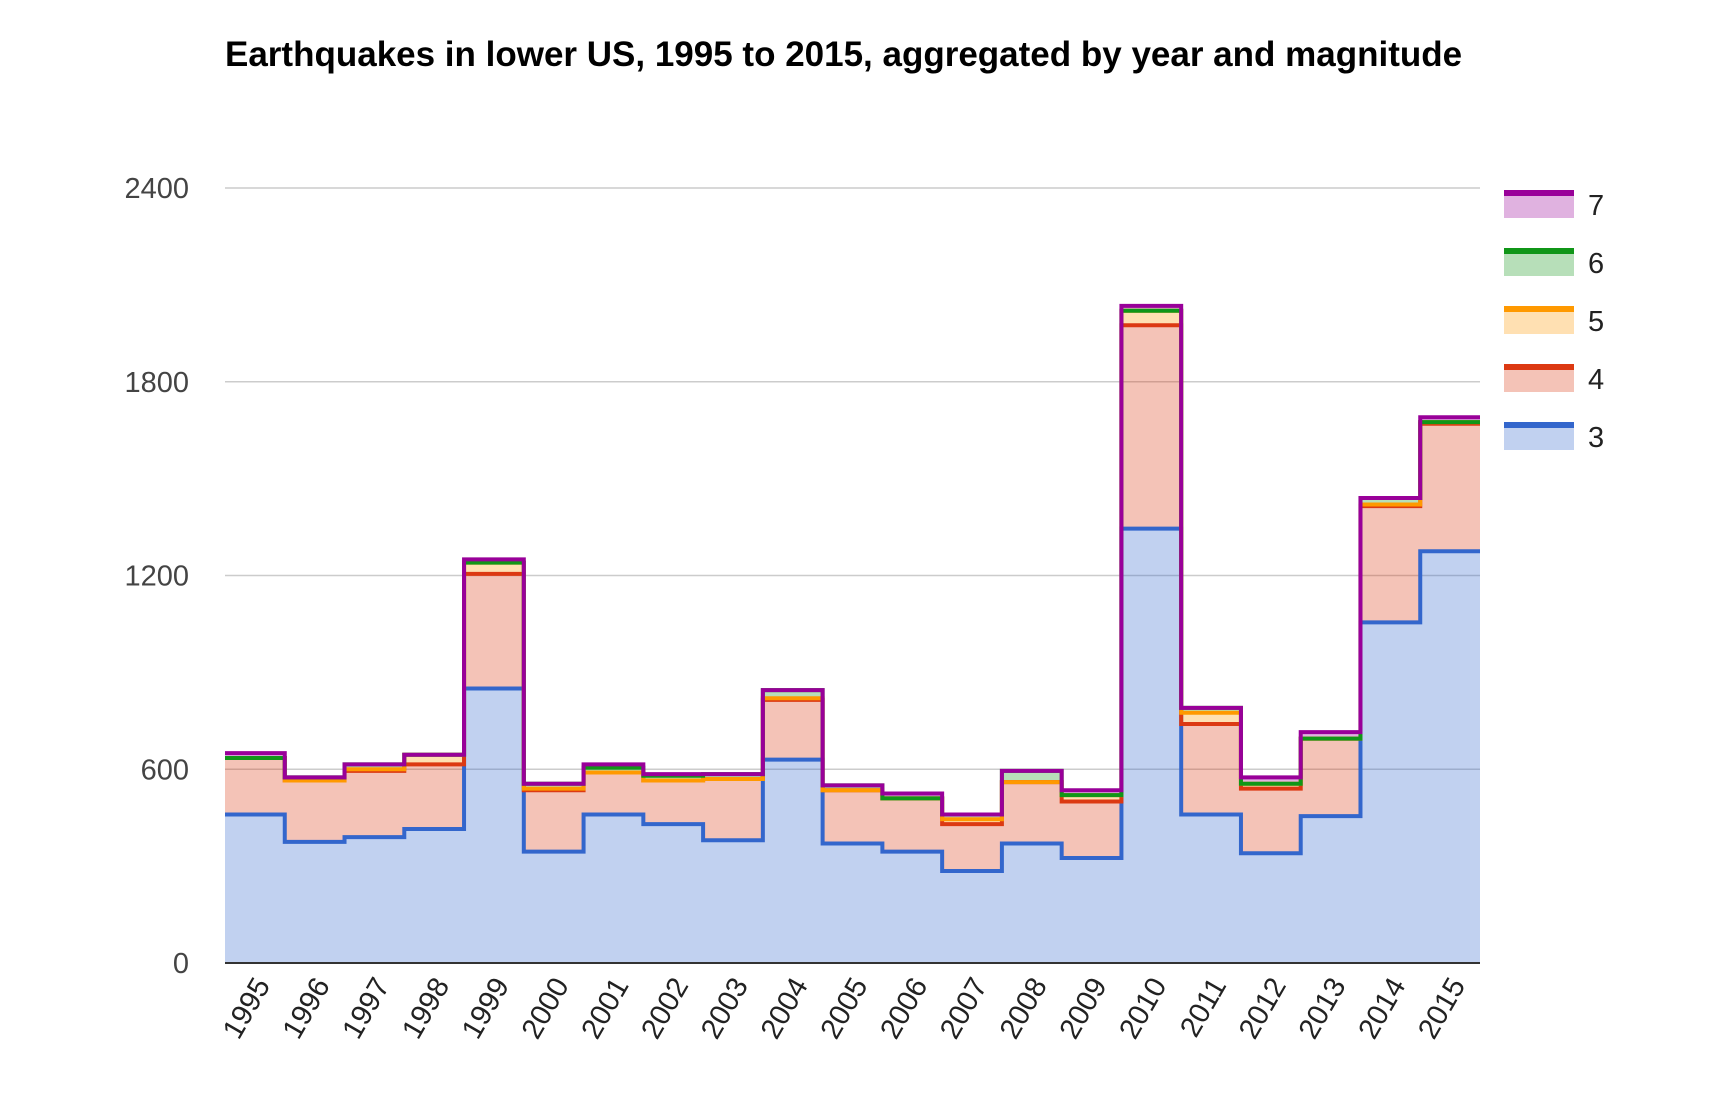 This screenshot has width=1720, height=1096. What do you see at coordinates (486, 1009) in the screenshot?
I see `x-tick-label: 1999` at bounding box center [486, 1009].